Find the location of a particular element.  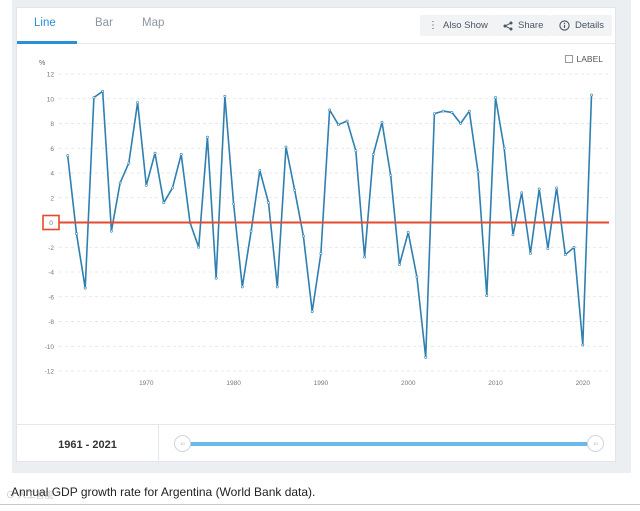

y-tick-label: -6 is located at coordinates (51, 297).